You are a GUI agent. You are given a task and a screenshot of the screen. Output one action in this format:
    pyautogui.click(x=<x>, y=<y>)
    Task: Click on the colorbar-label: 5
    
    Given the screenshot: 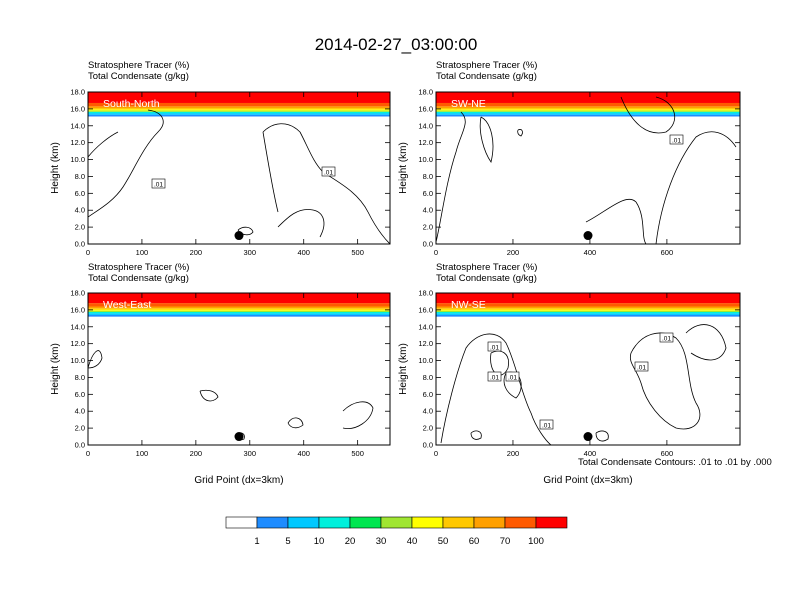 What is the action you would take?
    pyautogui.click(x=287, y=541)
    